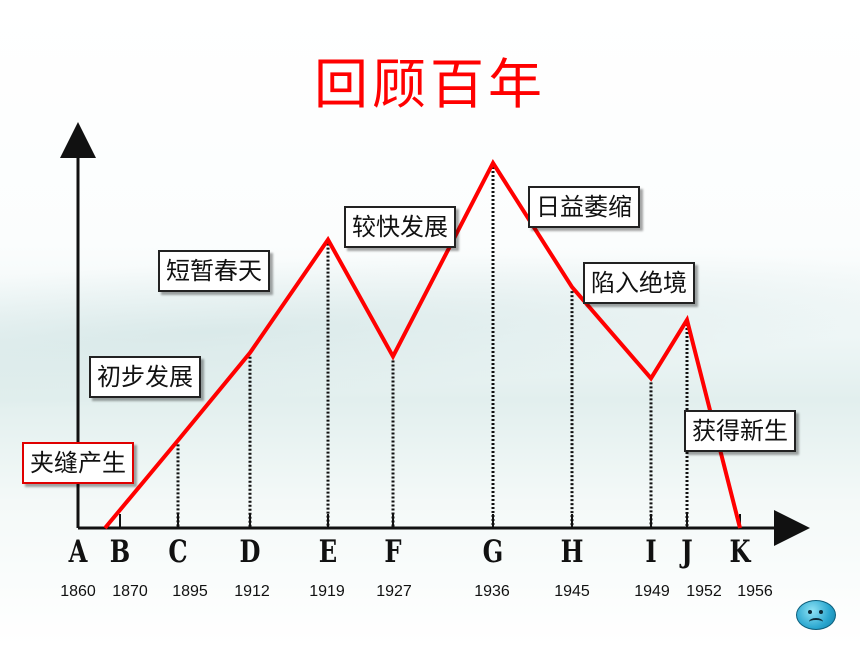  What do you see at coordinates (810, 612) in the screenshot?
I see `face-eye-left` at bounding box center [810, 612].